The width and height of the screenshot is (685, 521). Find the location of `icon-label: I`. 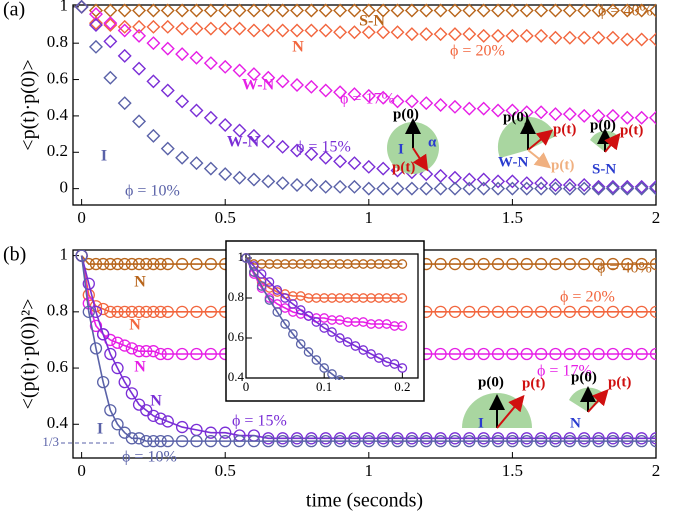

icon-label: I is located at coordinates (481, 423).